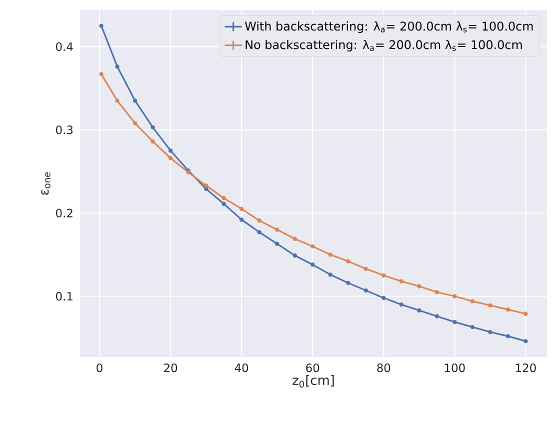 The width and height of the screenshot is (552, 421). I want to click on legend-label: With backscattering: λ$_{a}$= 200.0cm λ$_{s}$= 100.0cm, so click(388, 27).